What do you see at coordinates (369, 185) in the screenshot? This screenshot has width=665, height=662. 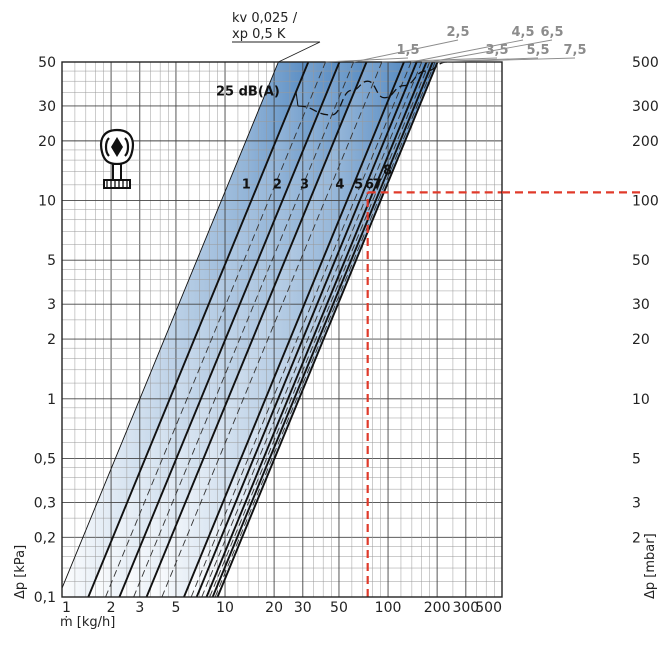 I see `curve-label-6: 6` at bounding box center [369, 185].